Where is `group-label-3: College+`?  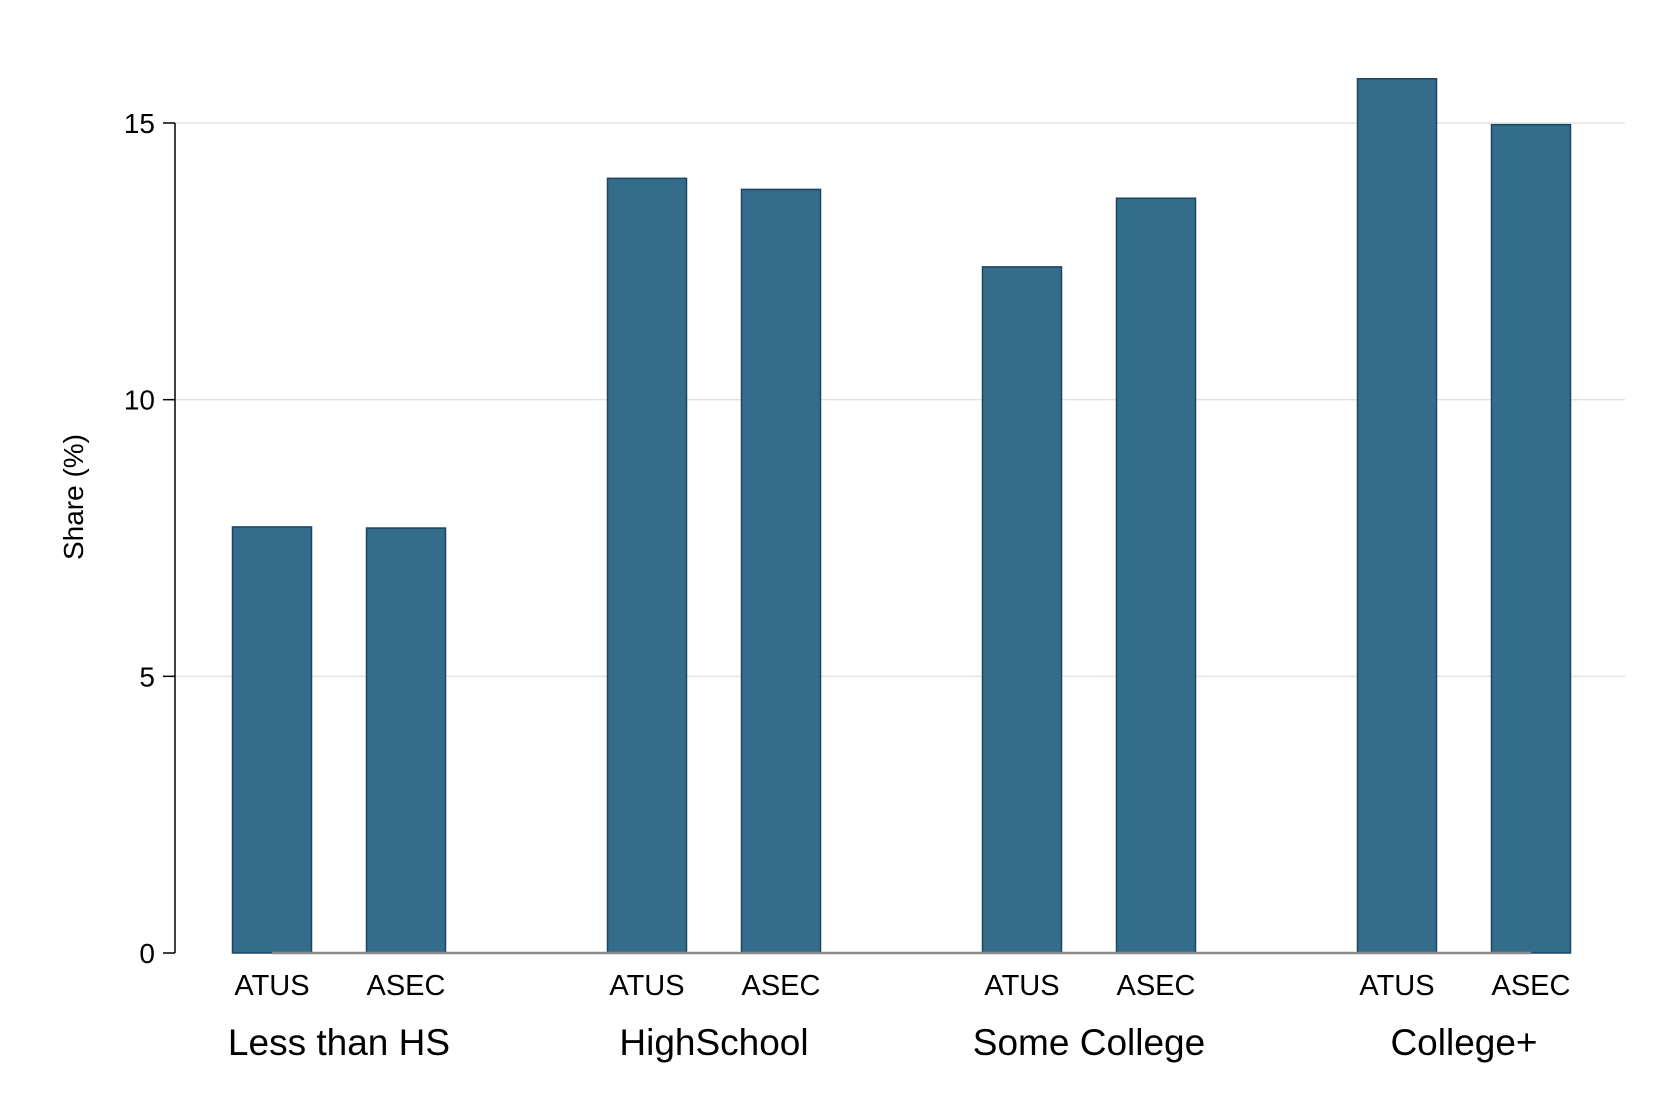
group-label-3: College+ is located at coordinates (1463, 1042).